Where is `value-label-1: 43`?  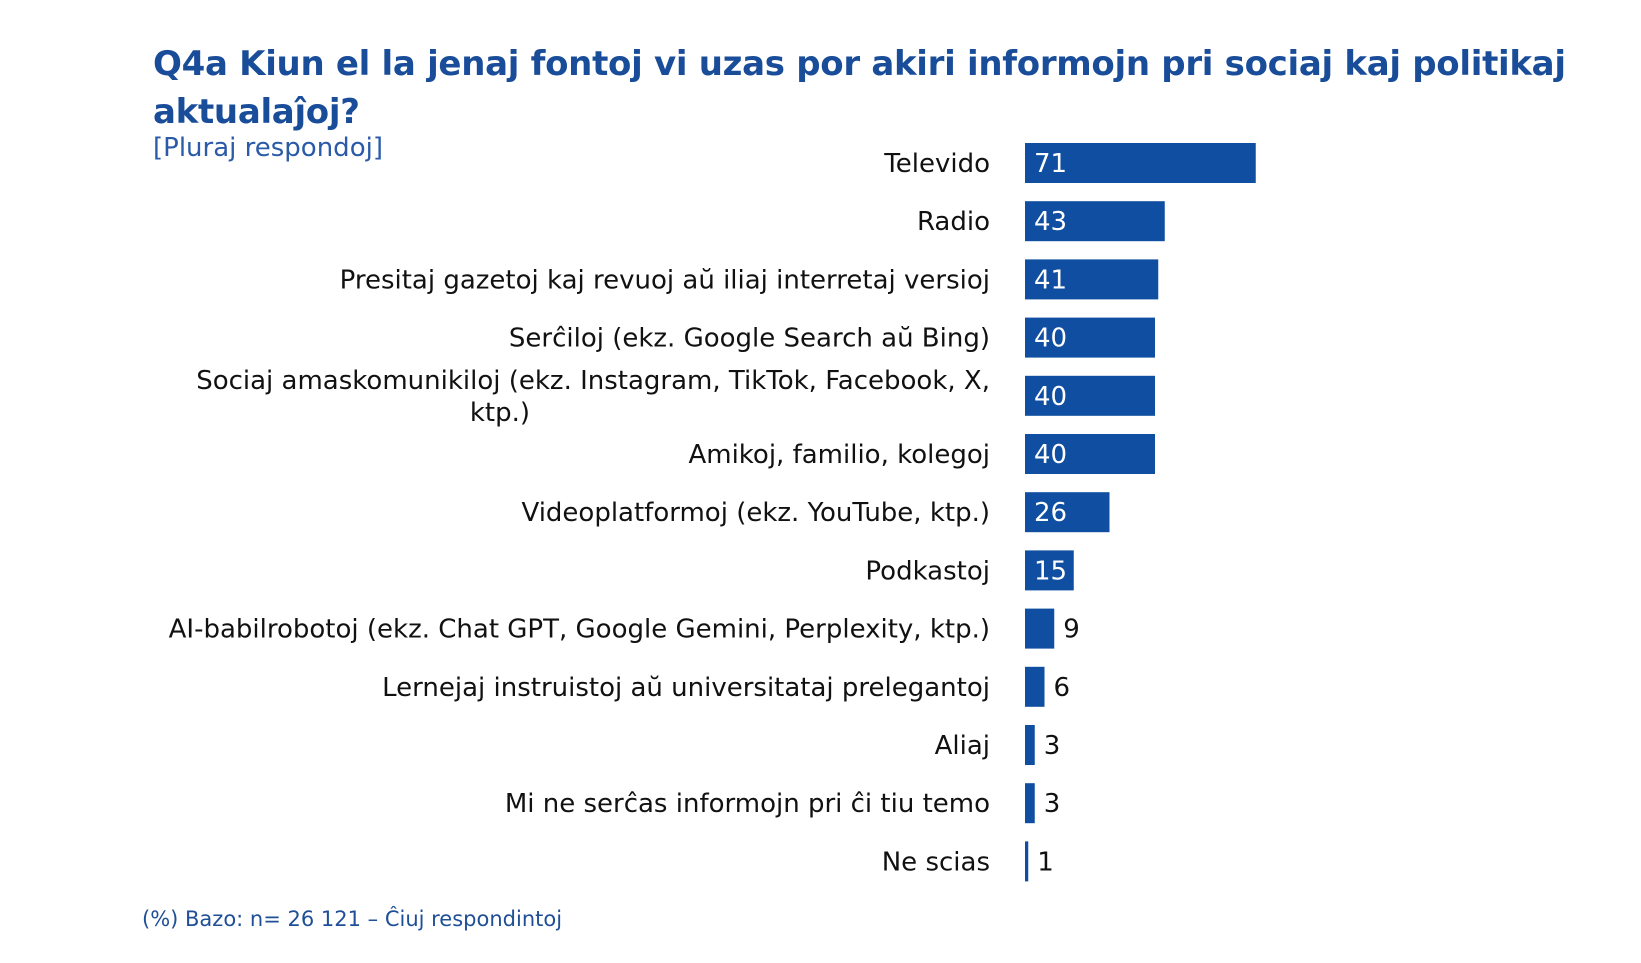 value-label-1: 43 is located at coordinates (1050, 222).